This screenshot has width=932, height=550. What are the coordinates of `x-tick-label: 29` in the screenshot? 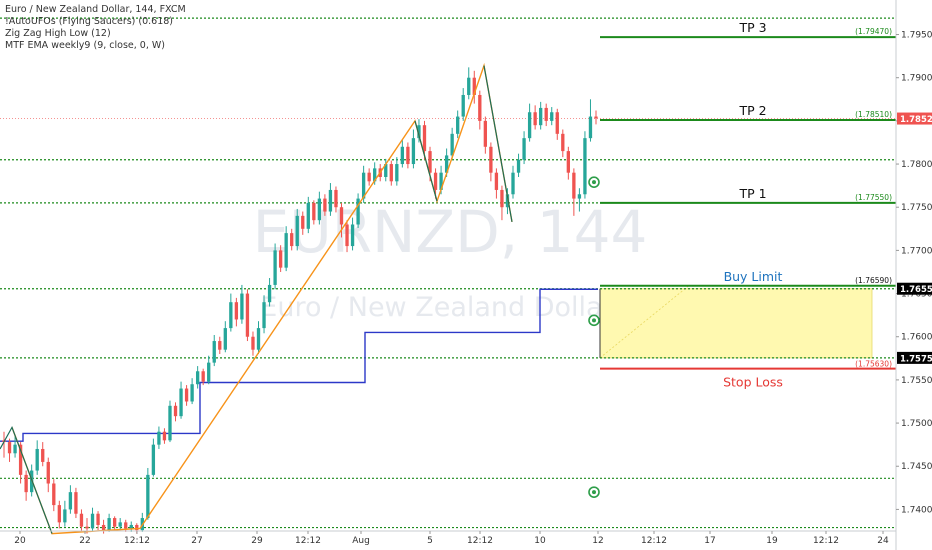 It's located at (257, 541).